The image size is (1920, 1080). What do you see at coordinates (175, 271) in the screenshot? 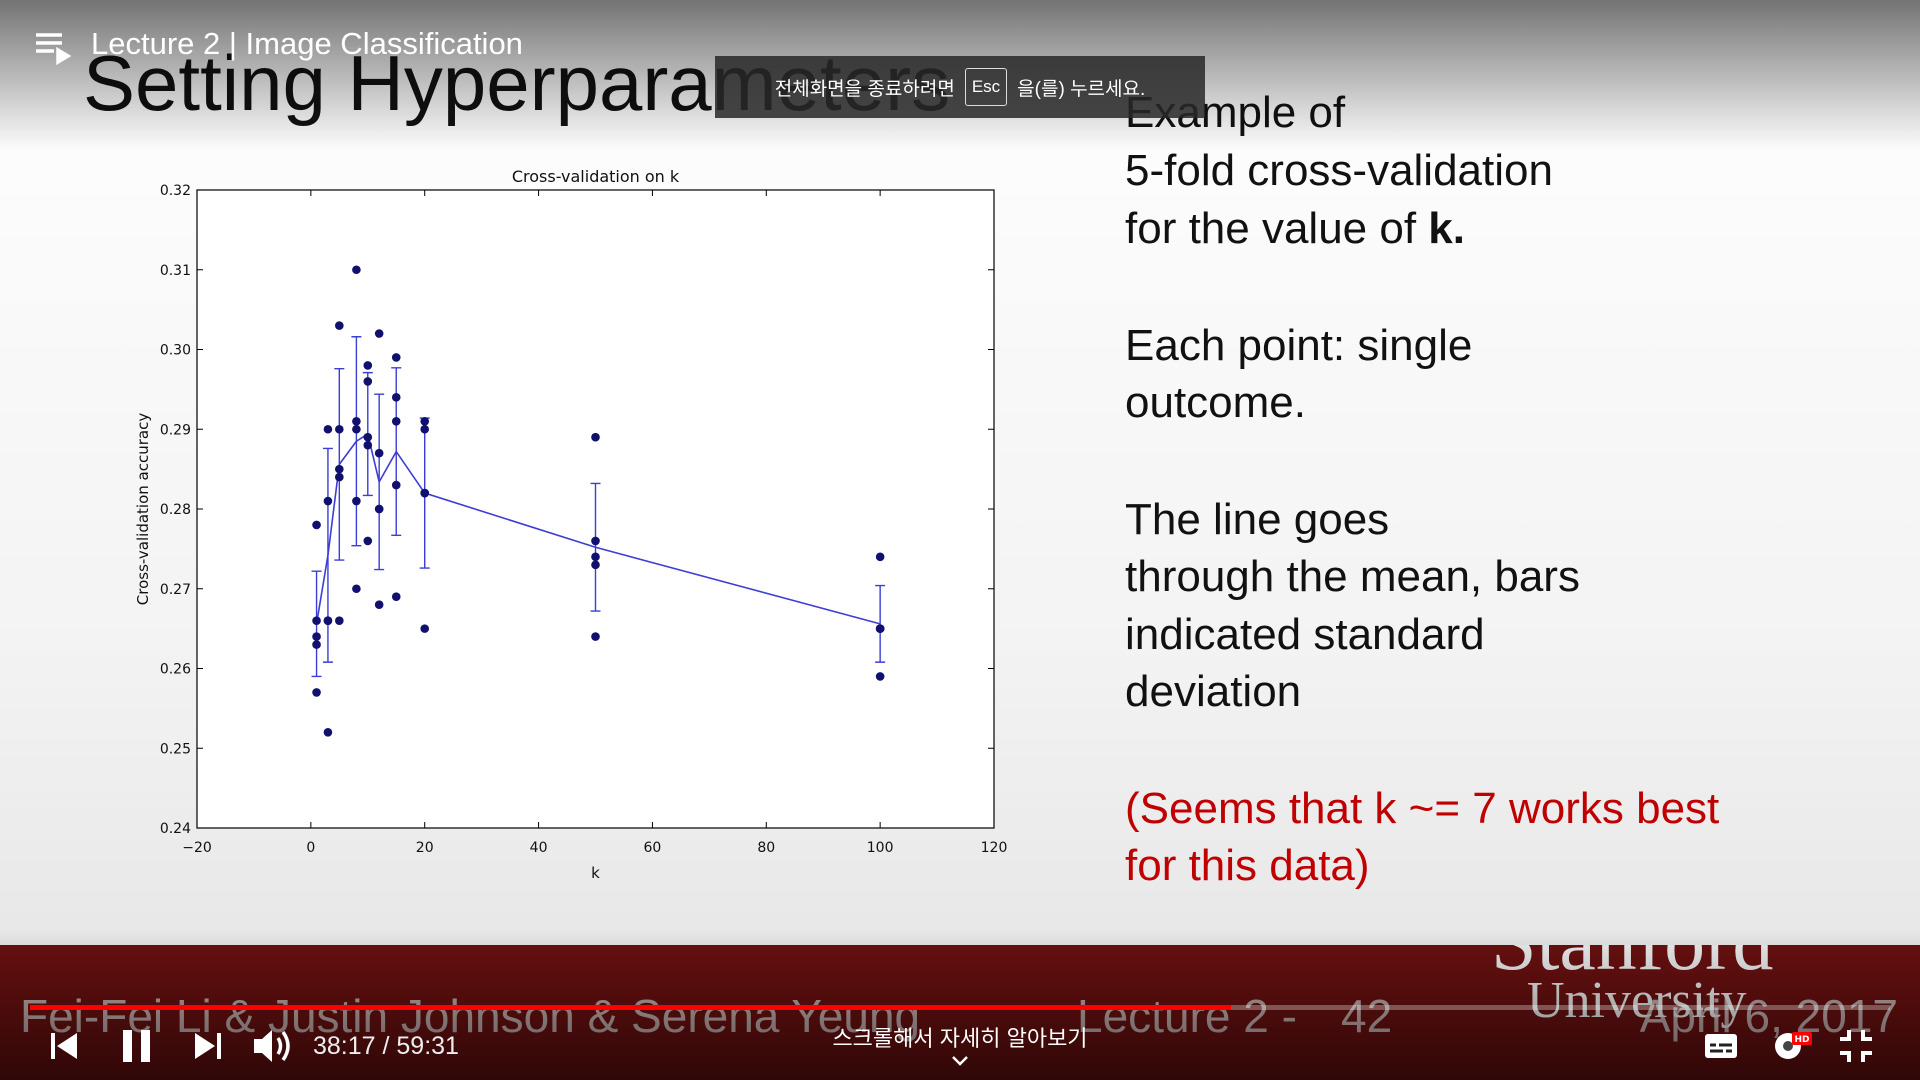
I see `y-tick-label: 0.31` at bounding box center [175, 271].